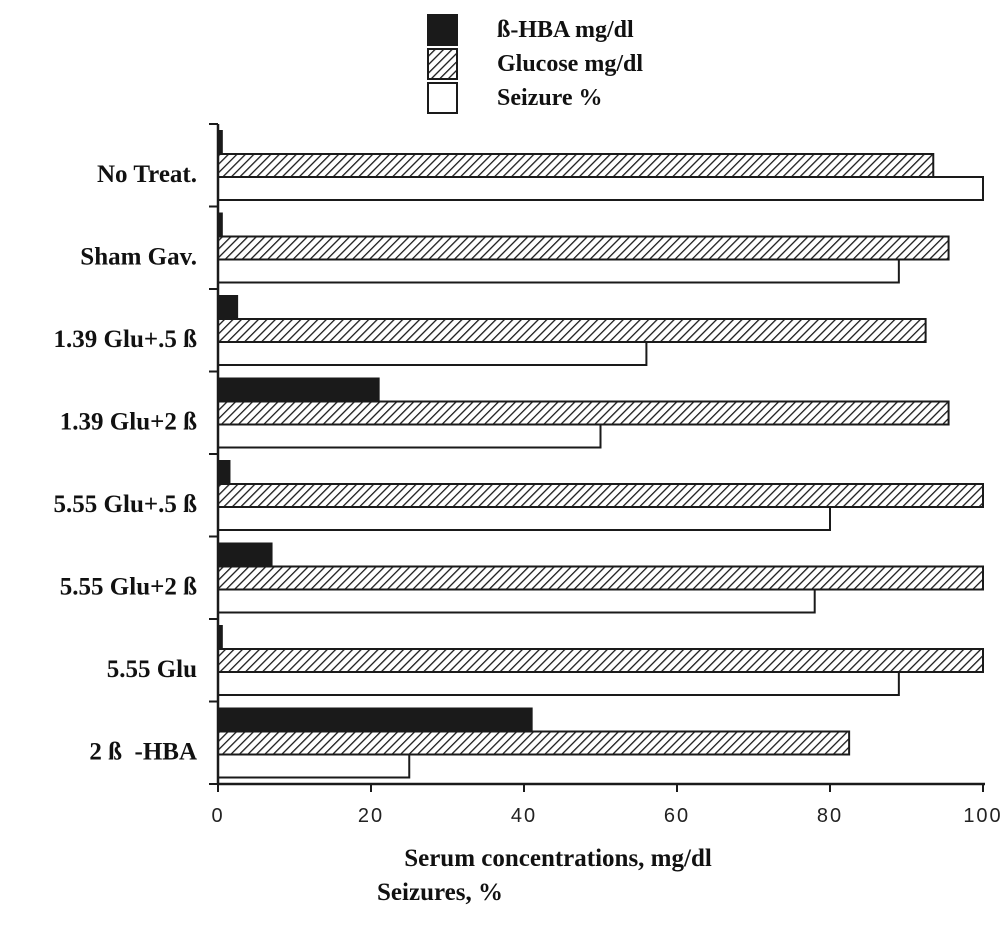 The image size is (1005, 932). What do you see at coordinates (314, 766) in the screenshot?
I see `bar-2-hba-seizure` at bounding box center [314, 766].